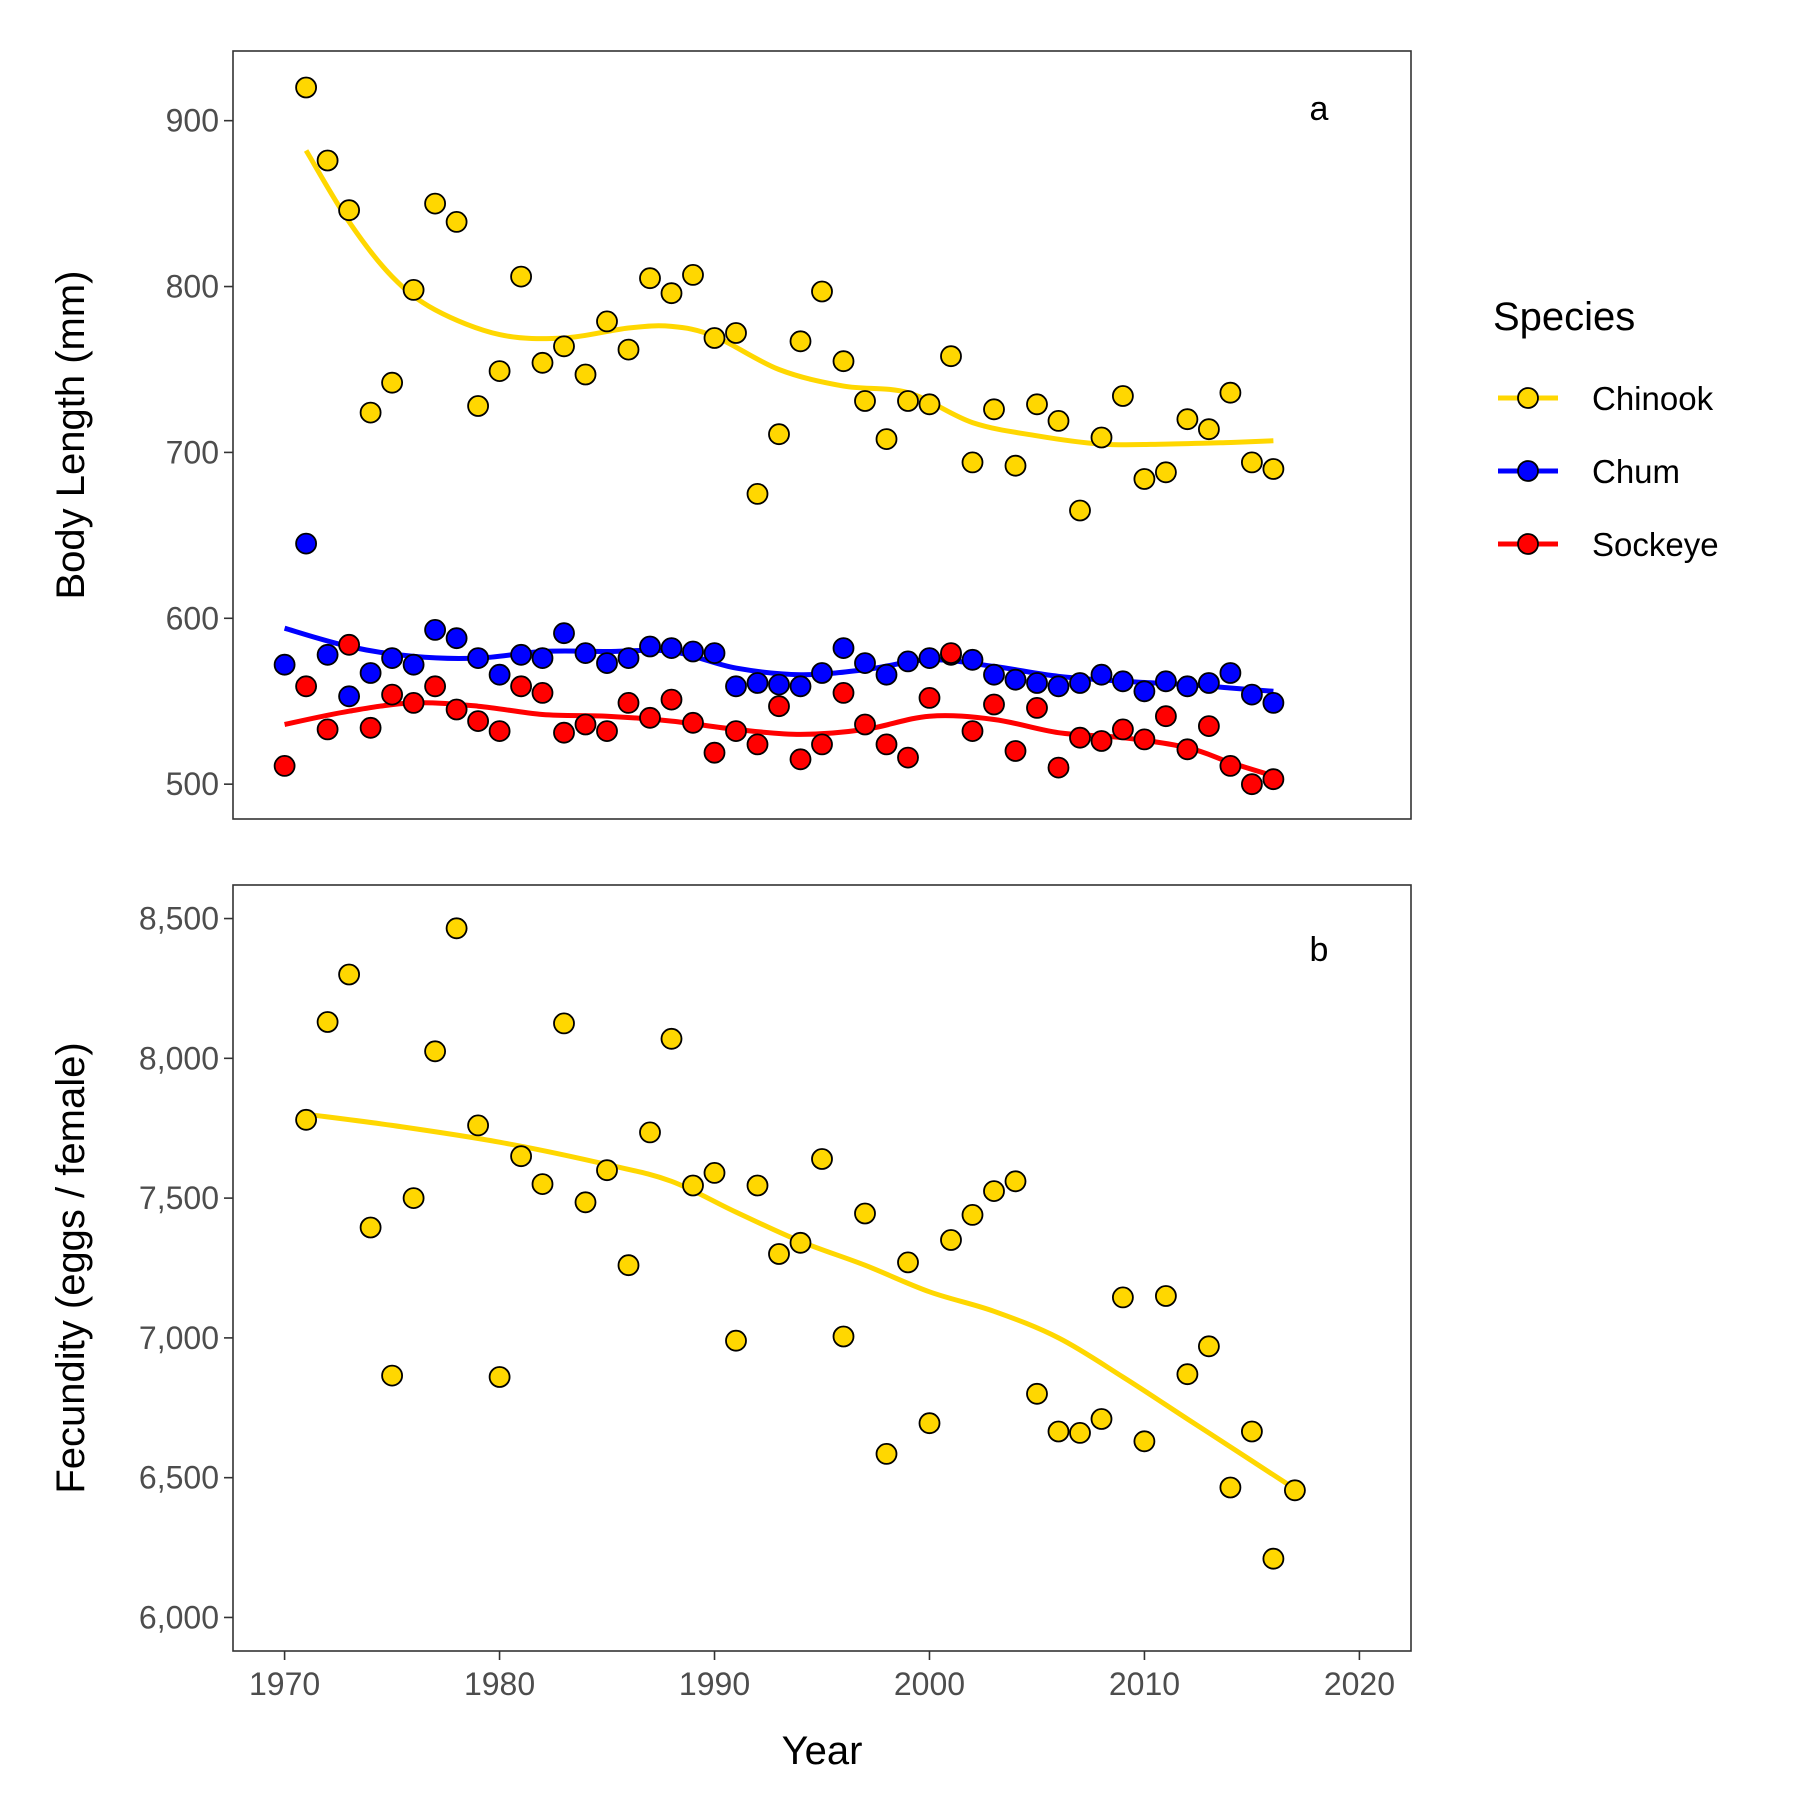  What do you see at coordinates (1080, 510) in the screenshot?
I see `point-chinook-2007-panel-a` at bounding box center [1080, 510].